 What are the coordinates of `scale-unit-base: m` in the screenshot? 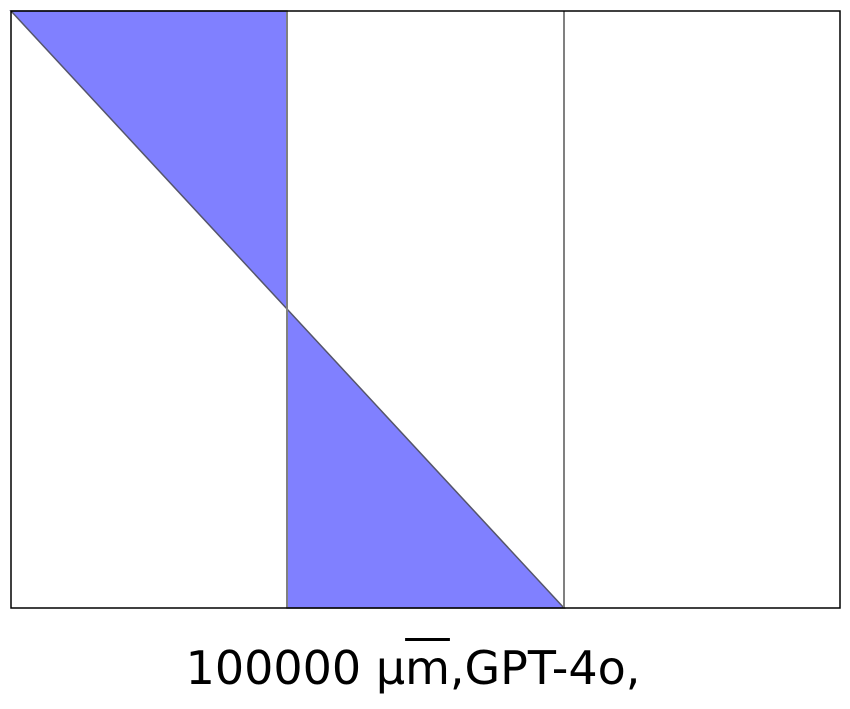 It's located at (427, 668).